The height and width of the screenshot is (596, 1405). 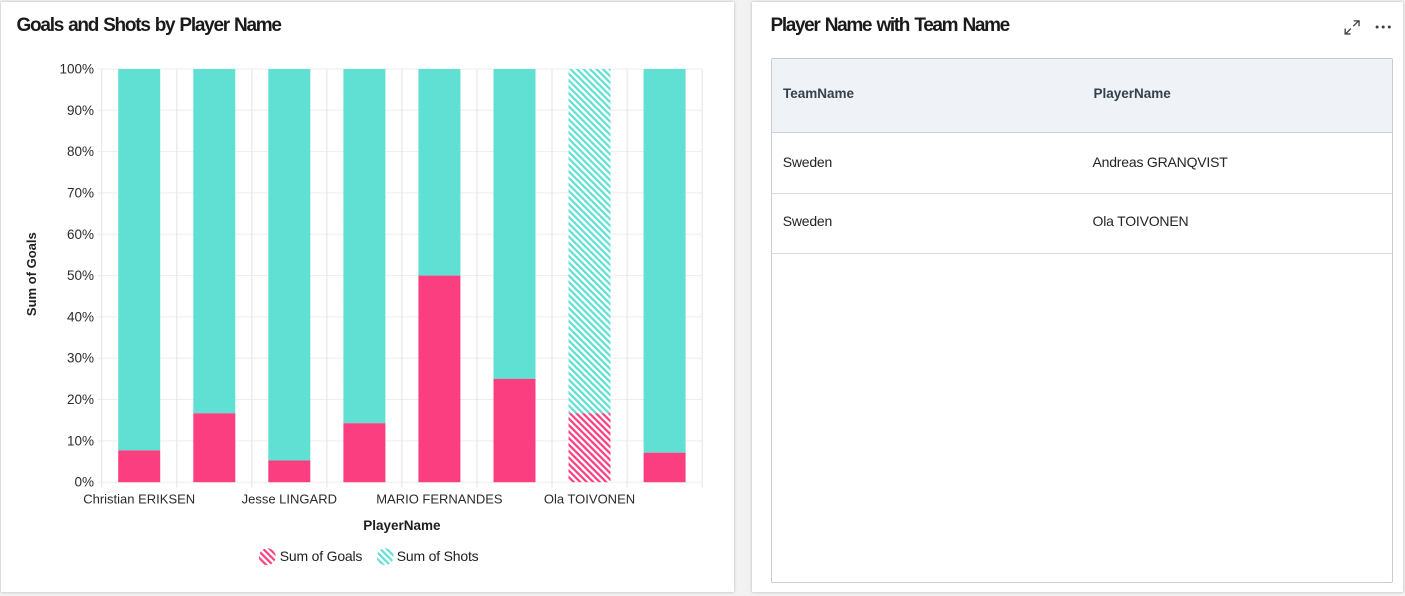 What do you see at coordinates (139, 499) in the screenshot?
I see `svg-text: Christian ERIKSEN` at bounding box center [139, 499].